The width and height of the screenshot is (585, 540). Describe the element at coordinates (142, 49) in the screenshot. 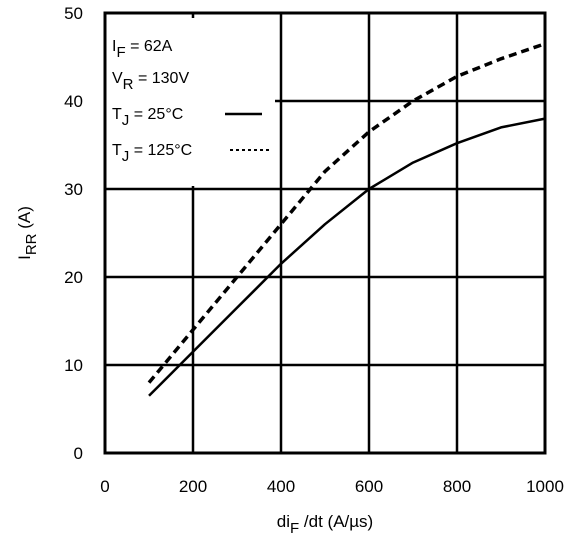

I see `condition-if: IF = 62A` at that location.